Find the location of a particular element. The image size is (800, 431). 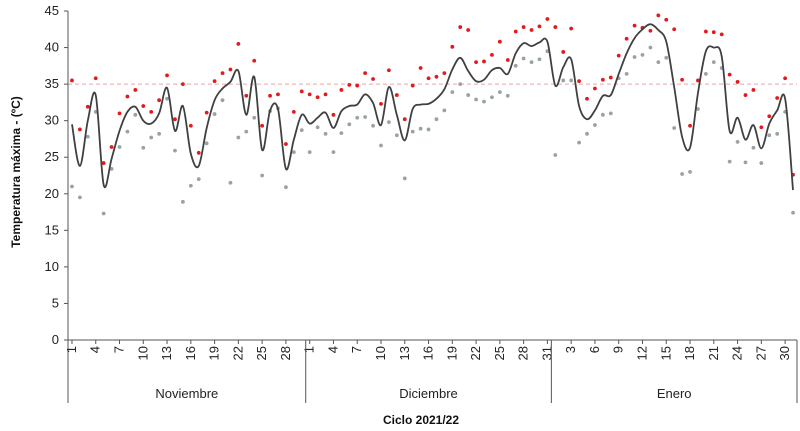

x-tick-label: 28 is located at coordinates (285, 353).